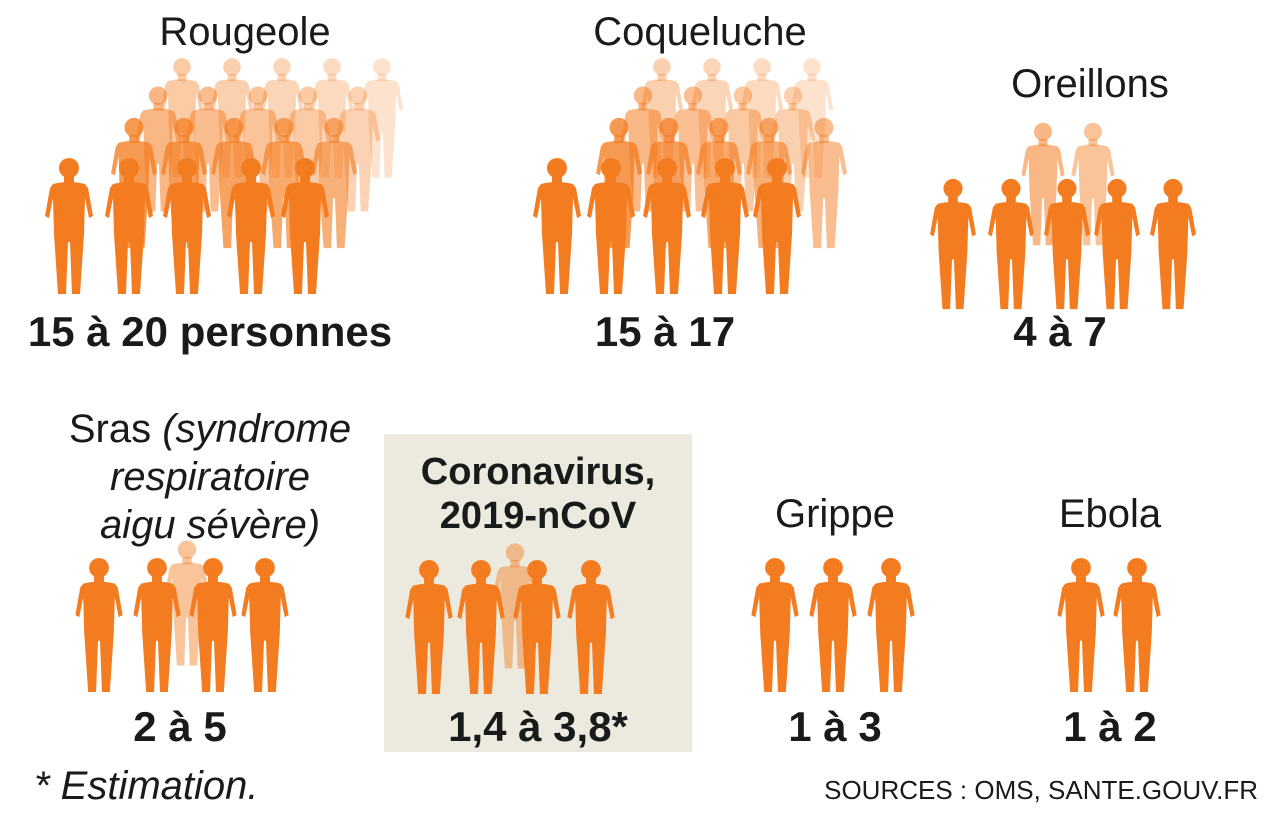 The height and width of the screenshot is (817, 1280). What do you see at coordinates (538, 516) in the screenshot?
I see `coronavirus-label-line2: 2019-nCoV` at bounding box center [538, 516].